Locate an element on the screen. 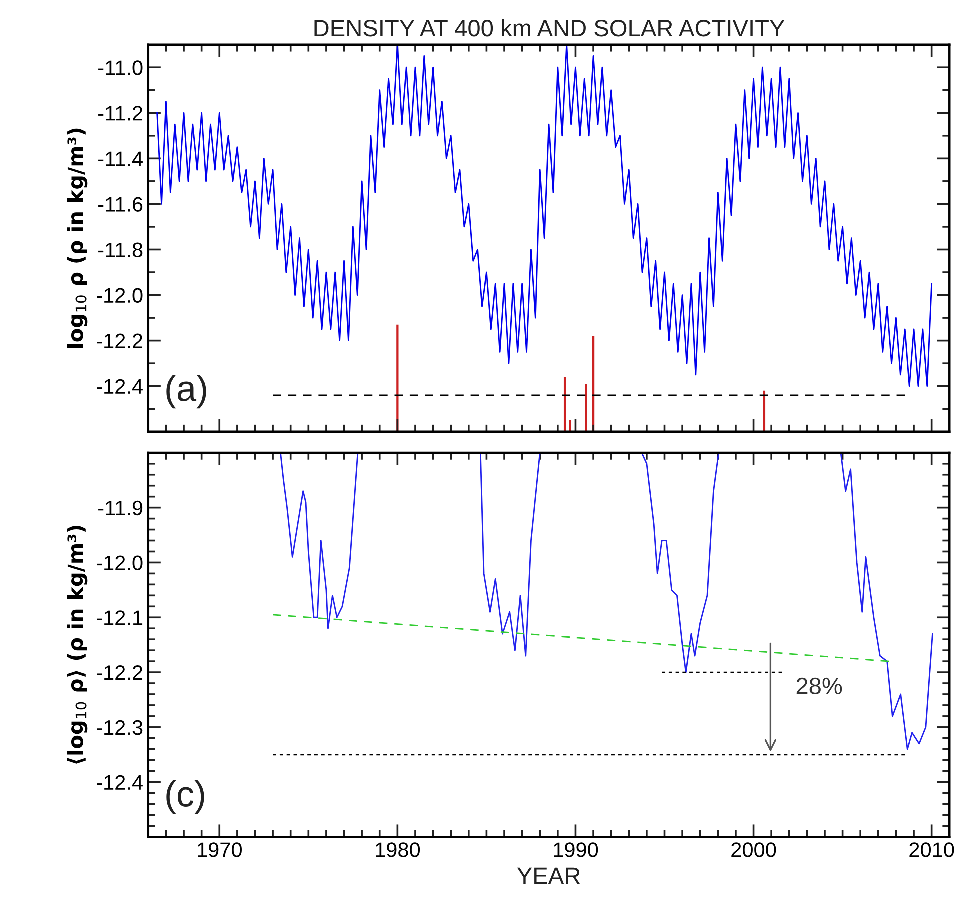 The width and height of the screenshot is (970, 915). y-tick-label: -12.1 is located at coordinates (119, 618).